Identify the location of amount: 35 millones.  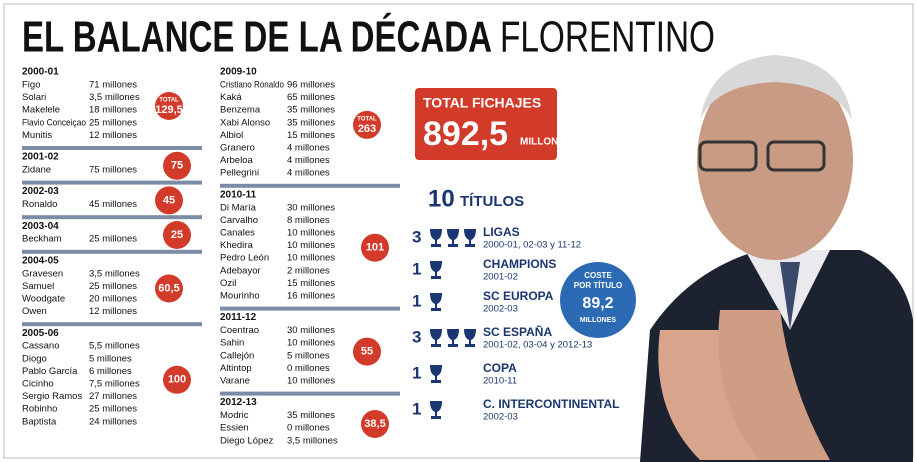
(311, 110).